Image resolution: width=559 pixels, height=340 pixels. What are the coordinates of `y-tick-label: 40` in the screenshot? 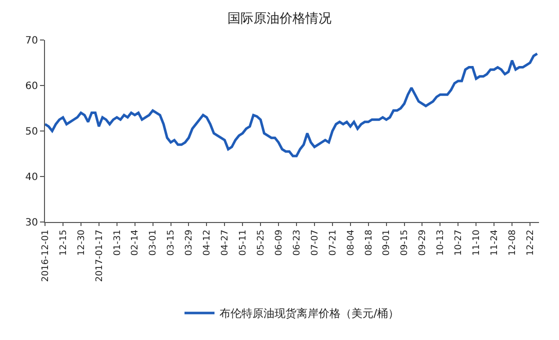 It's located at (31, 177).